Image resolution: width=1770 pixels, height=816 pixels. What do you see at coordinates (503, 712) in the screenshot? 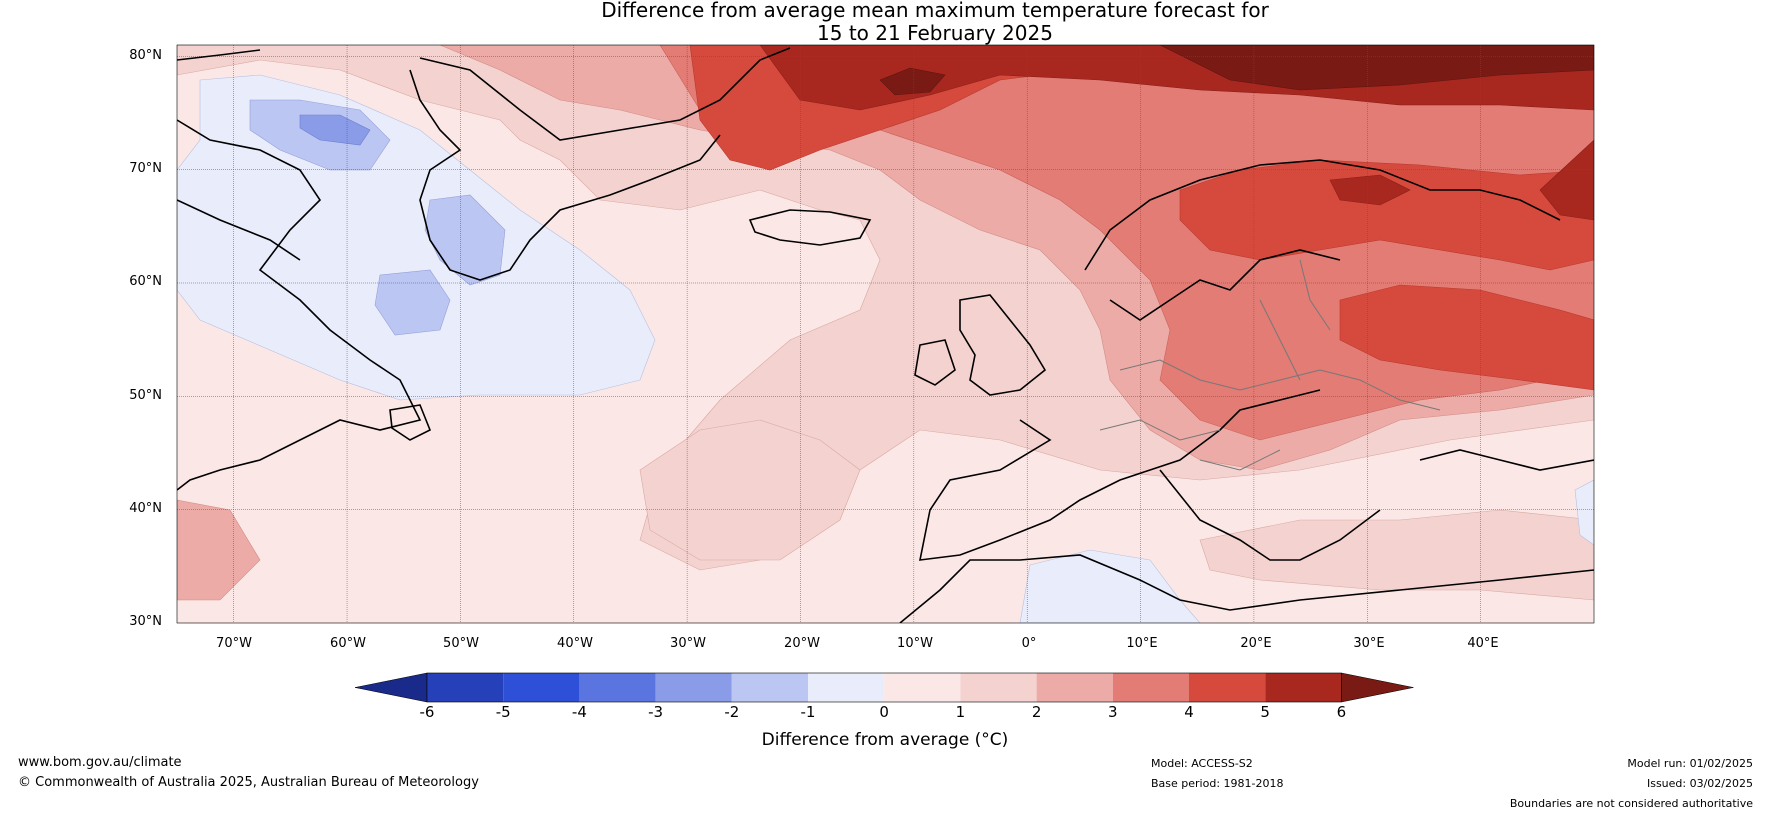
I see `colorbar-tick-label: -5` at bounding box center [503, 712].